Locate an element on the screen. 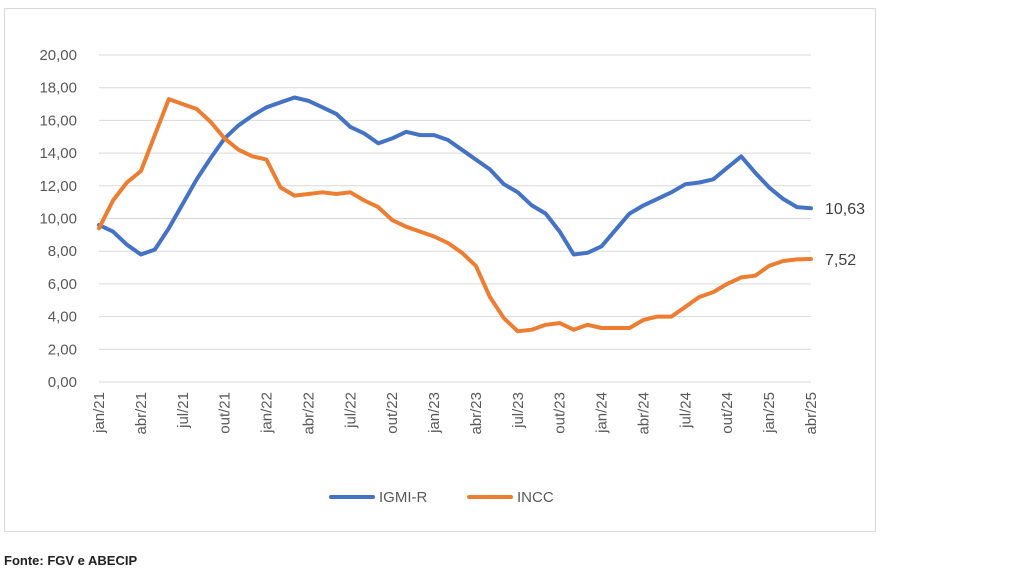  x-tick-label: abr/22 is located at coordinates (308, 413).